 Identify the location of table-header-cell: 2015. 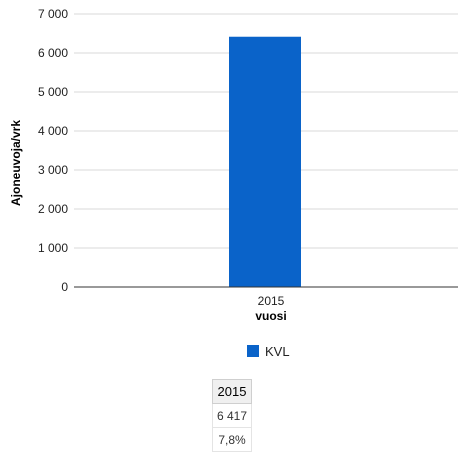
(232, 391).